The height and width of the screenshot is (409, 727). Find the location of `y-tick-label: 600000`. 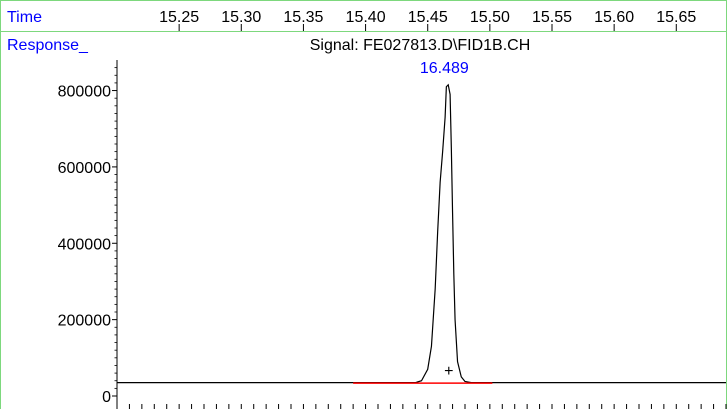

y-tick-label: 600000 is located at coordinates (84, 168).